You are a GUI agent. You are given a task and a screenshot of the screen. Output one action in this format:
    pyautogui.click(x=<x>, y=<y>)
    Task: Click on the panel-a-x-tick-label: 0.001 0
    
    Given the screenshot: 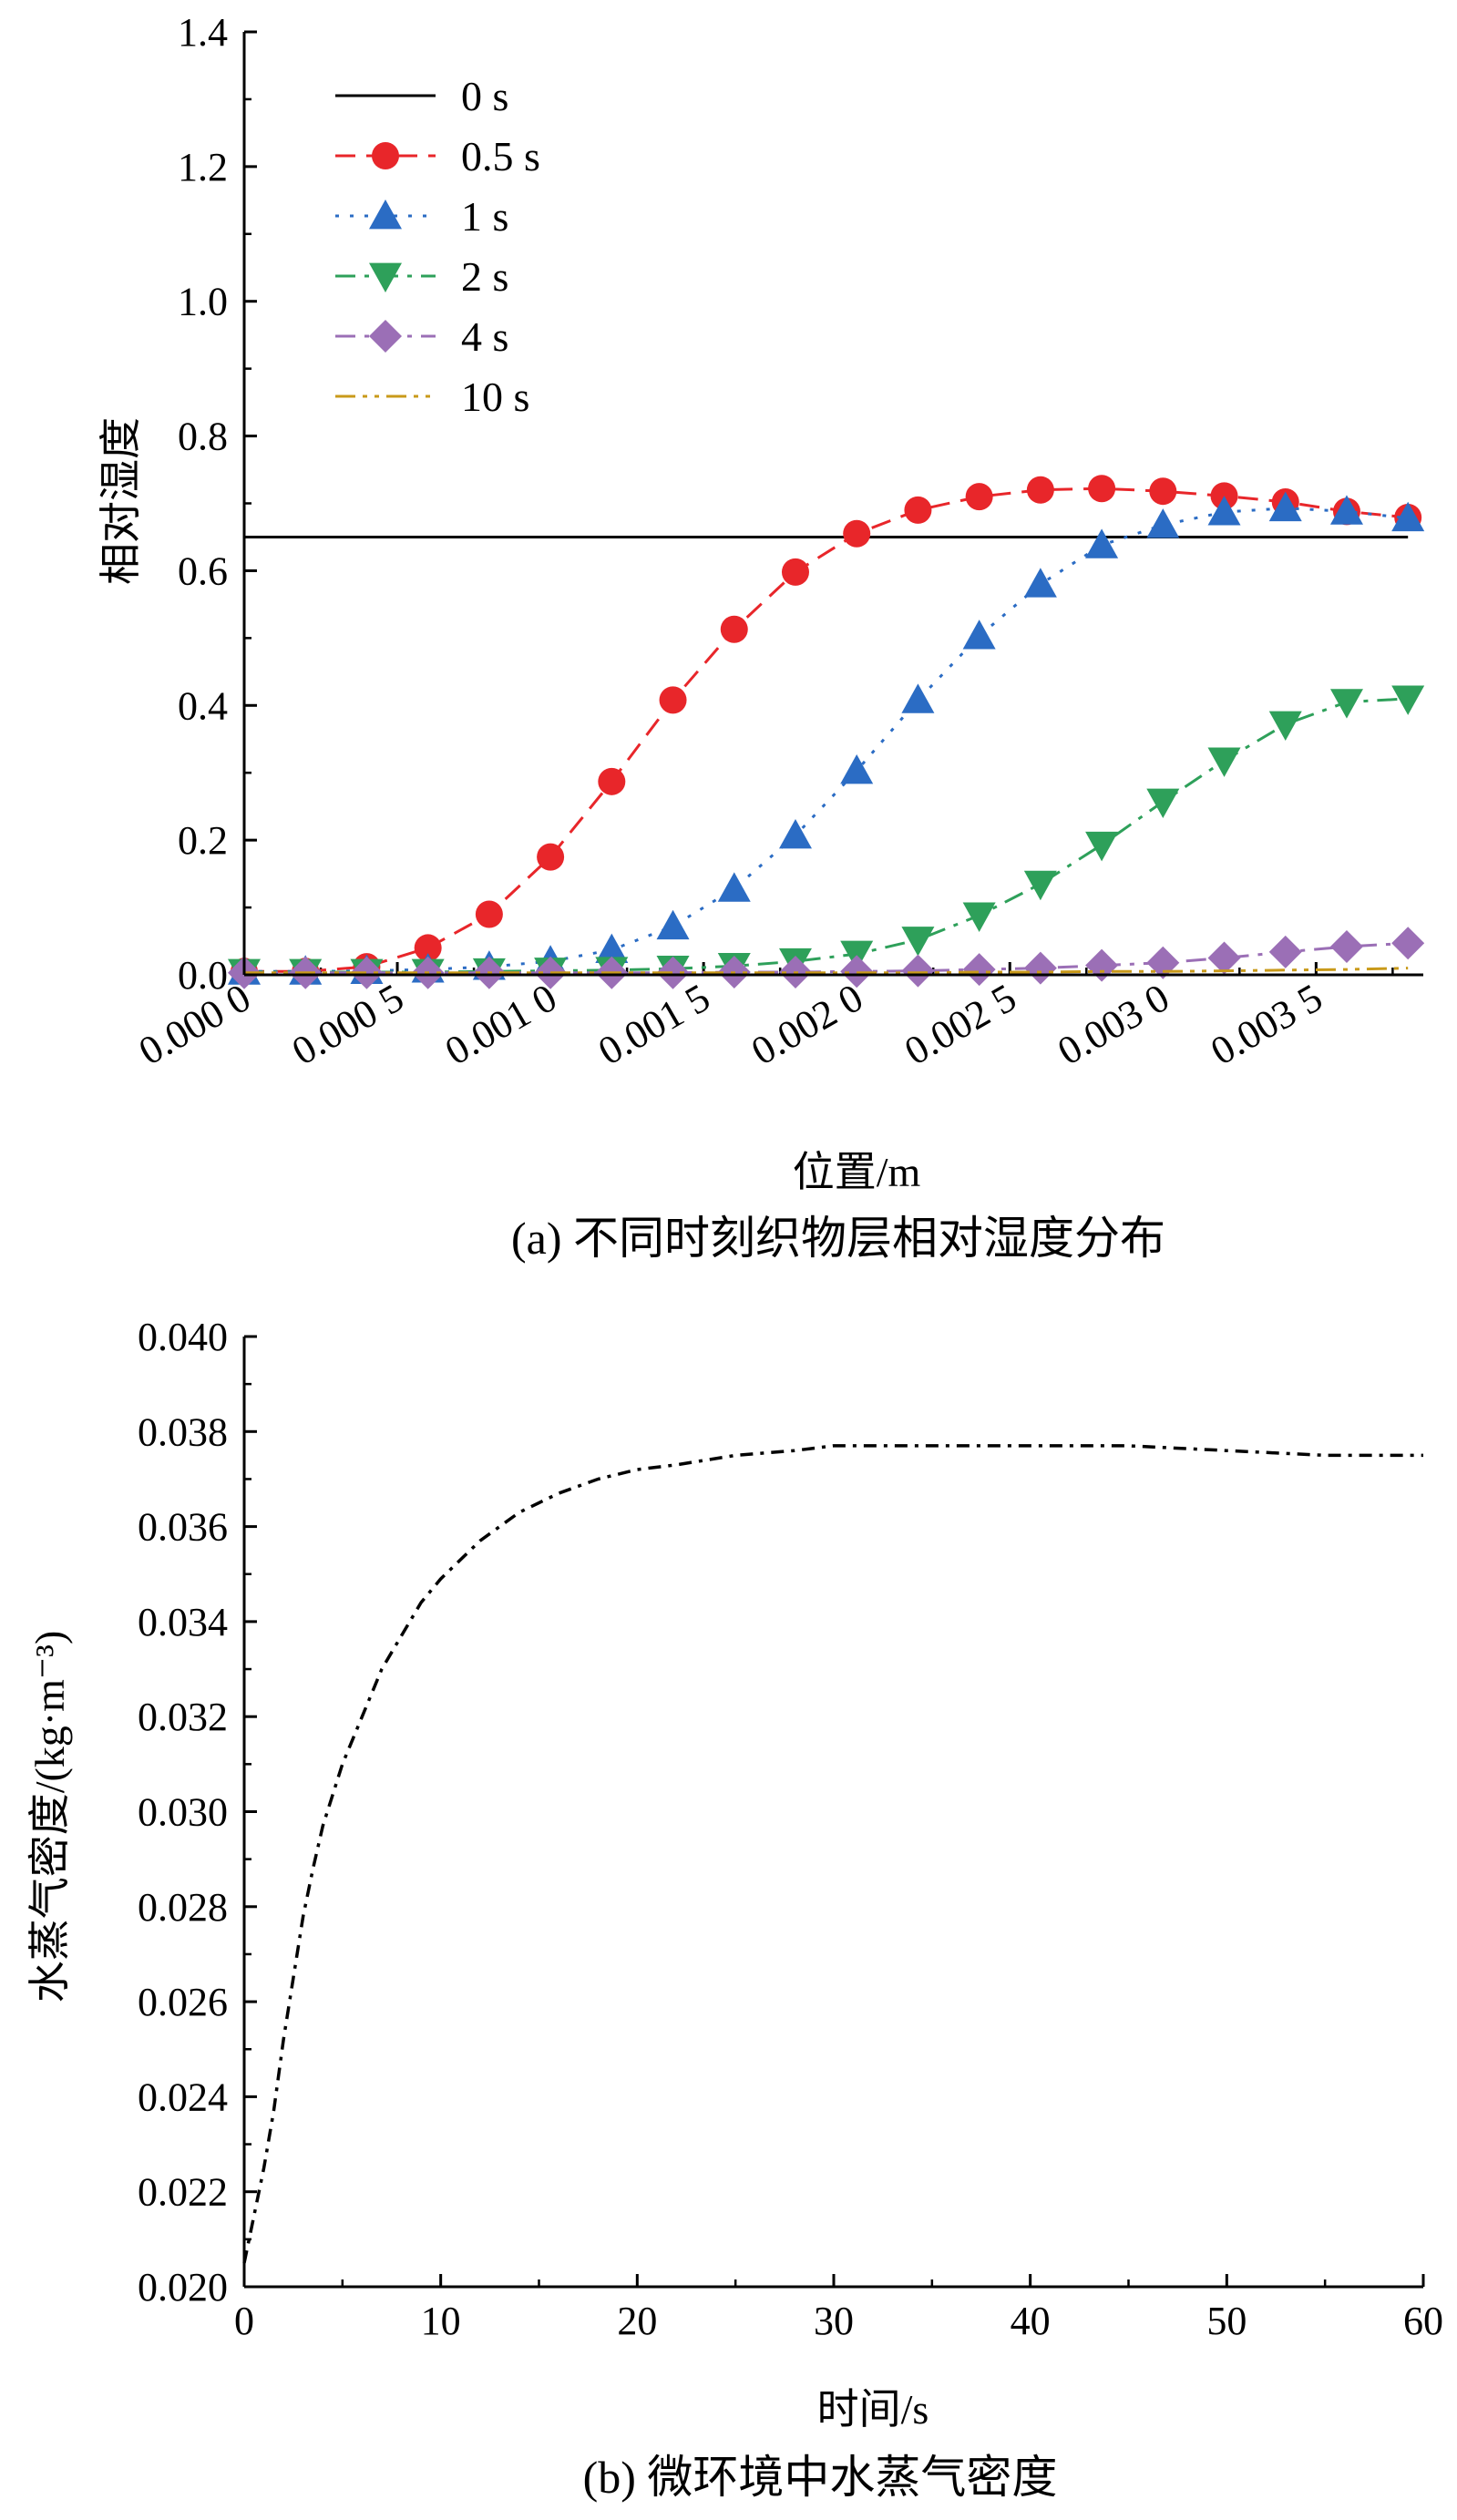 What is the action you would take?
    pyautogui.click(x=501, y=1024)
    